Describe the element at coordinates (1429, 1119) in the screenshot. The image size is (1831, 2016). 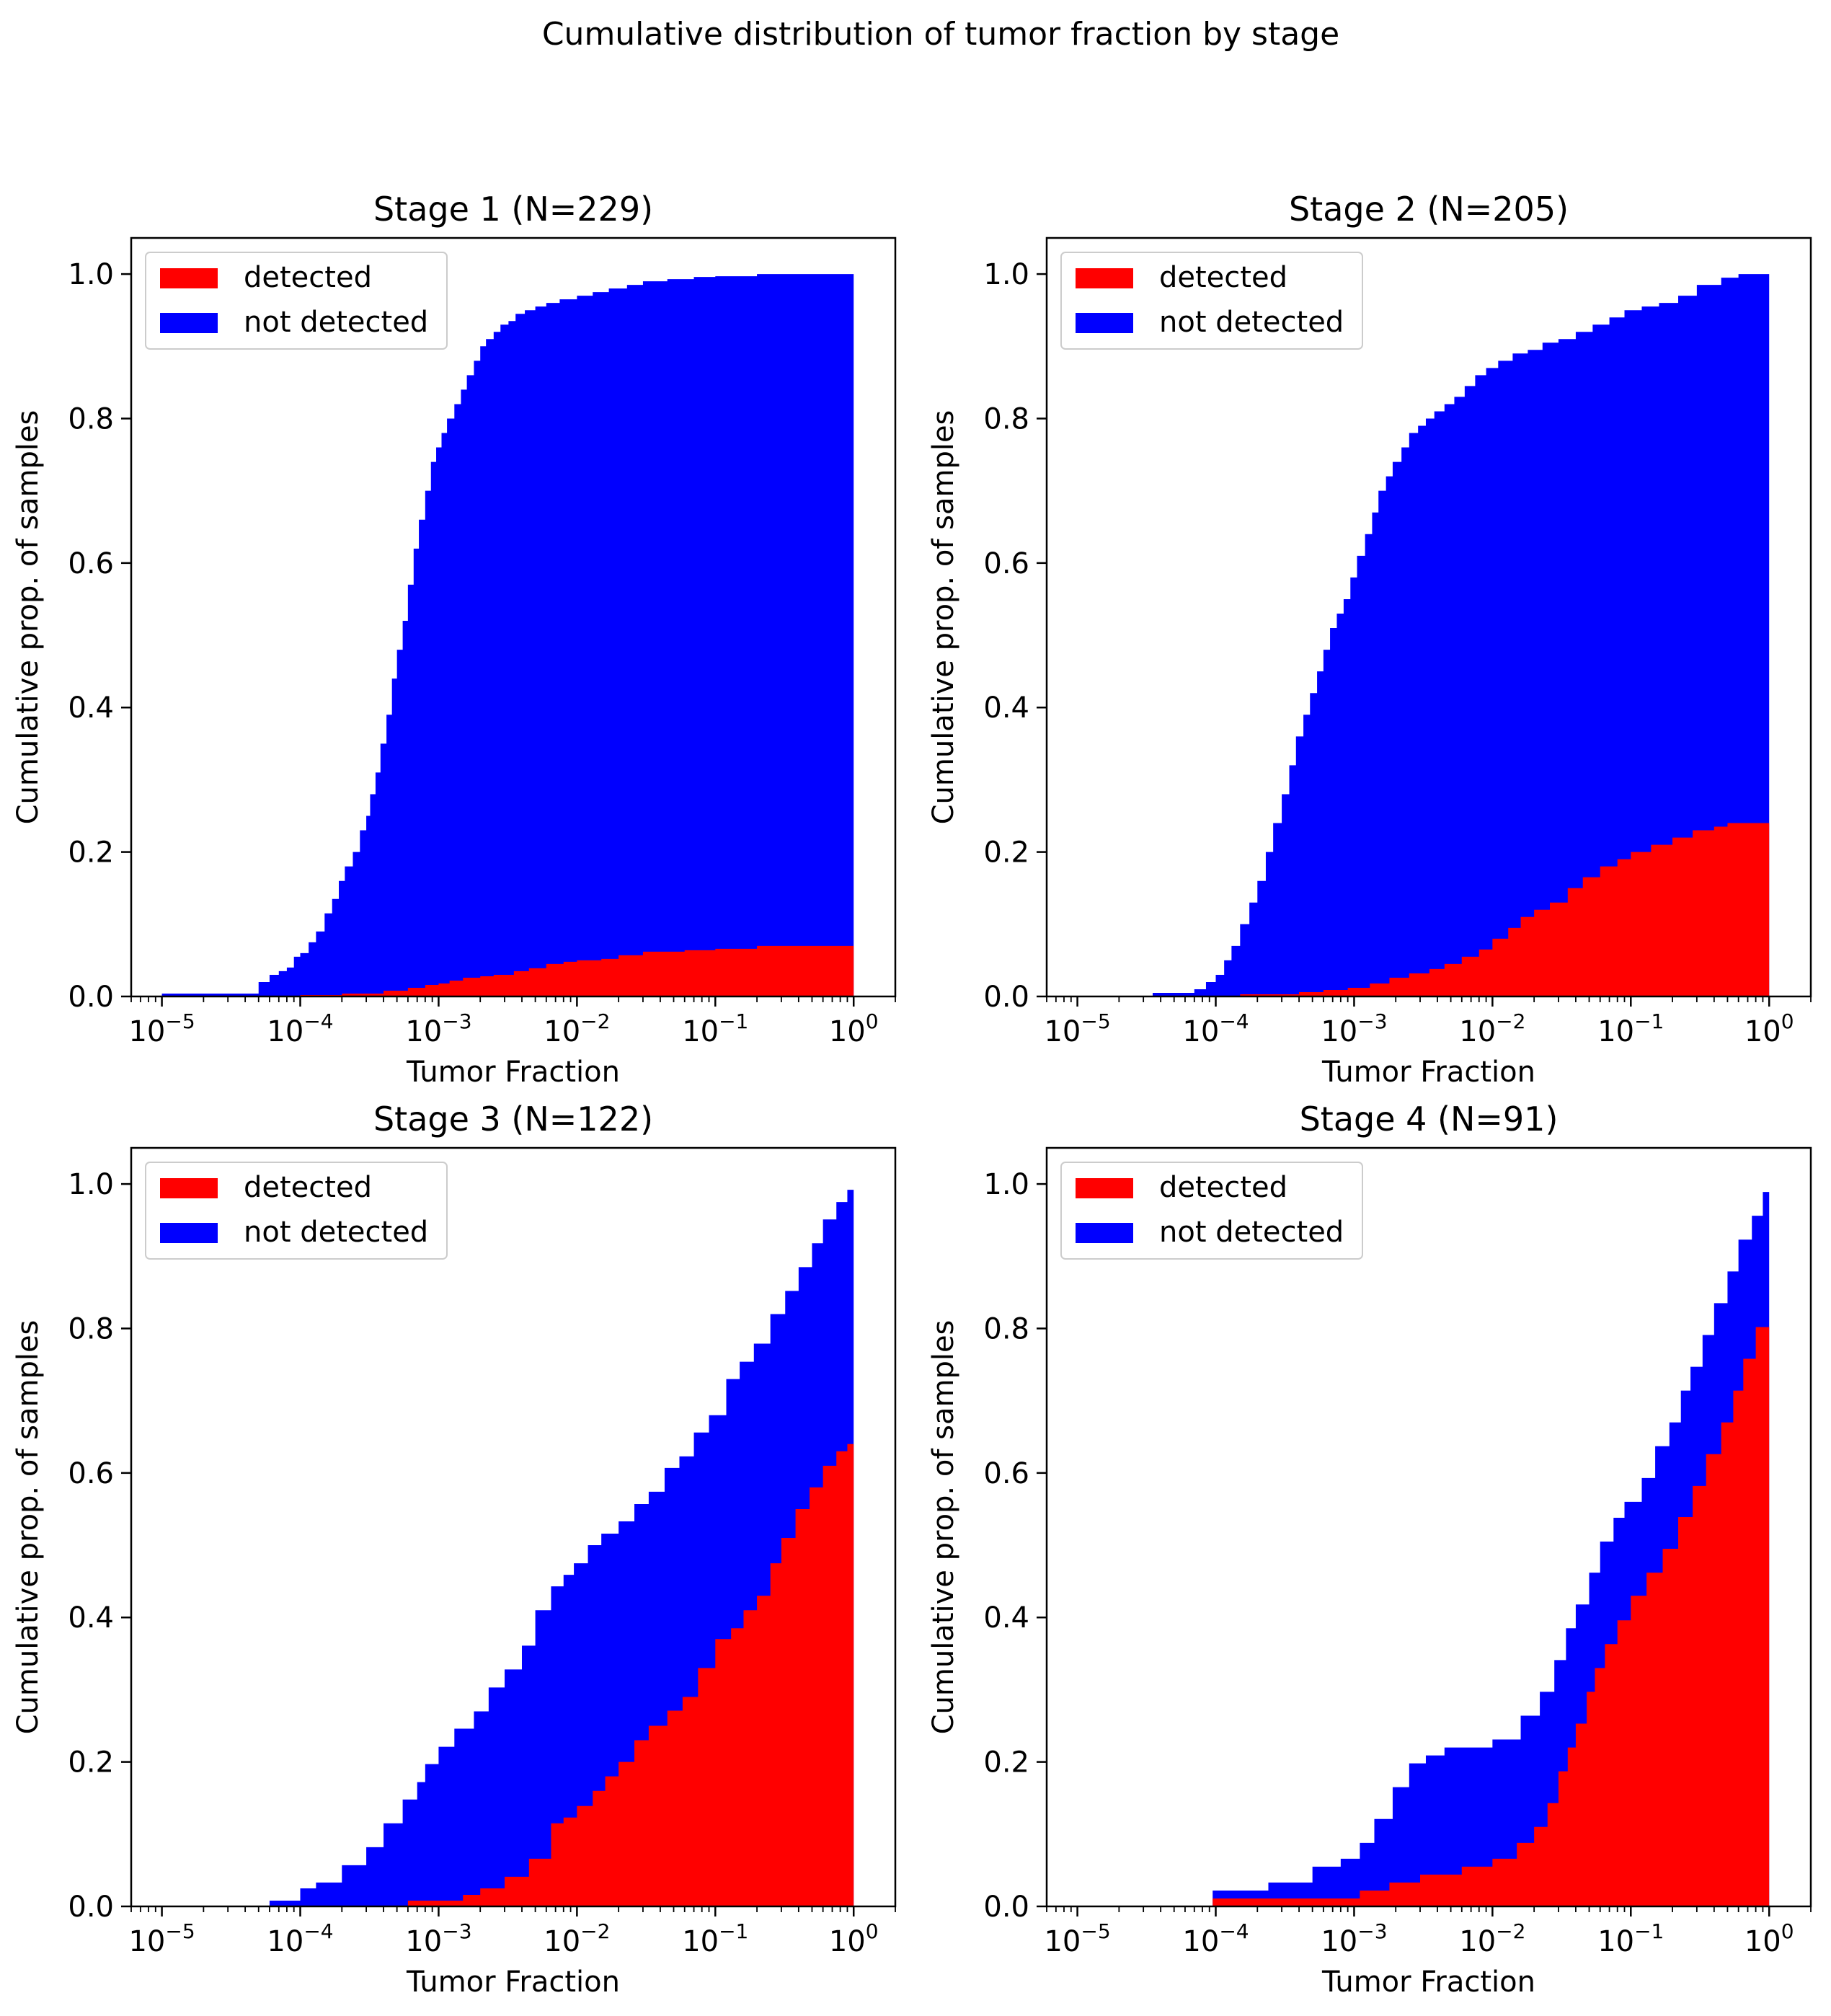
I see `subplot-title: Stage 4 (N=91)` at that location.